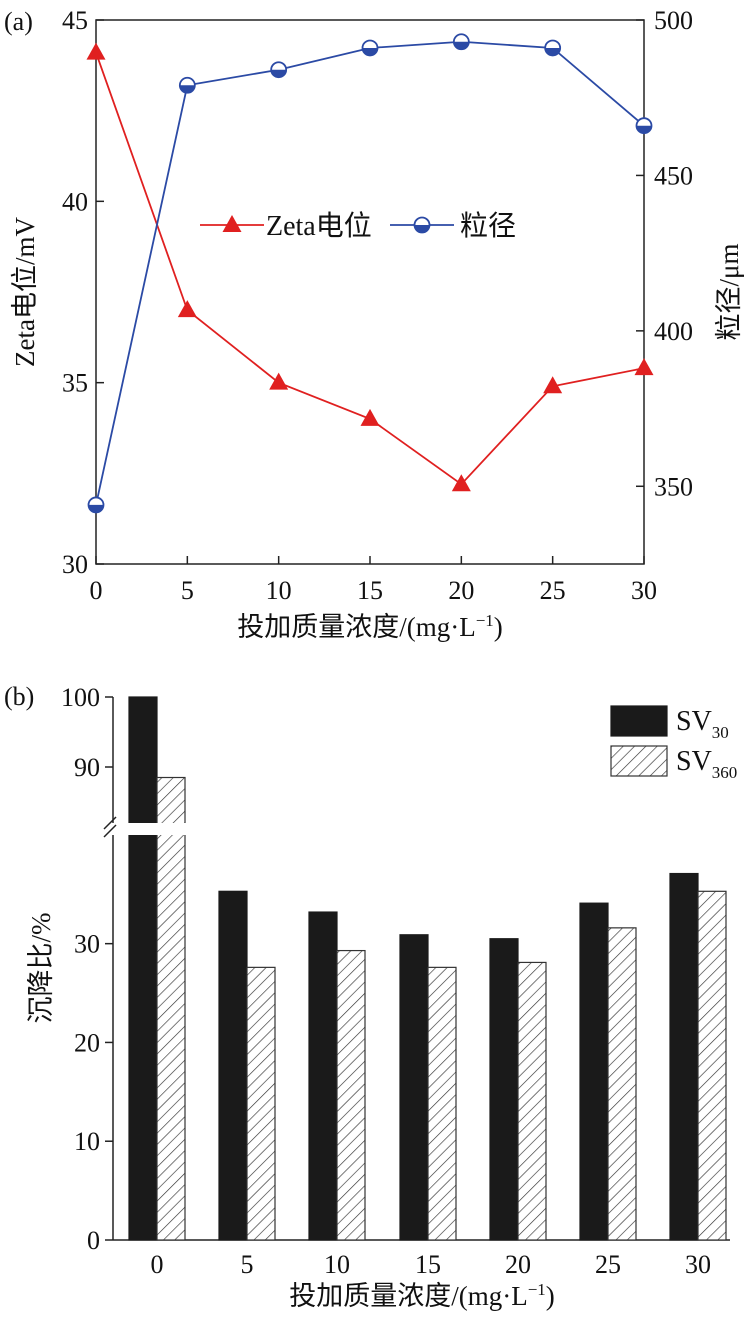 Image resolution: width=755 pixels, height=1325 pixels. I want to click on y-tick-label: 100, so click(80, 697).